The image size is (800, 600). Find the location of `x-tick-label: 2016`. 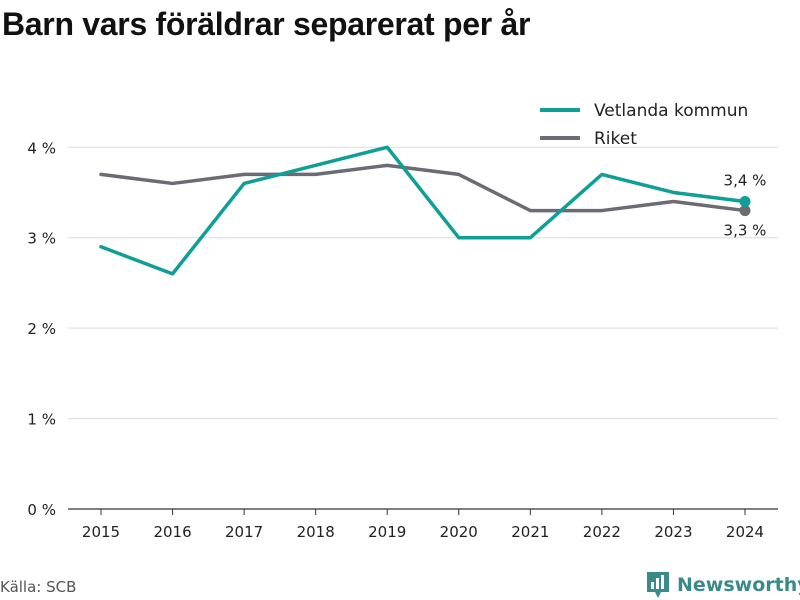

x-tick-label: 2016 is located at coordinates (172, 532).